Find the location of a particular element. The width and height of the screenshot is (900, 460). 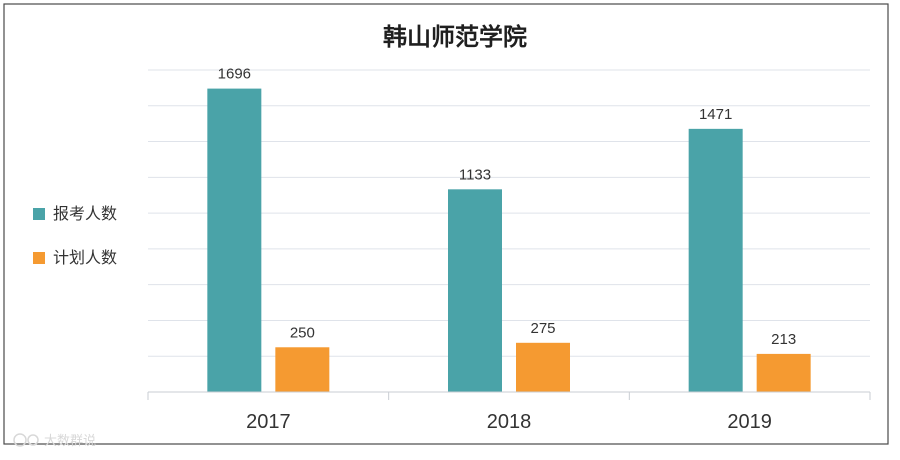

data-label: 275 is located at coordinates (542, 328).